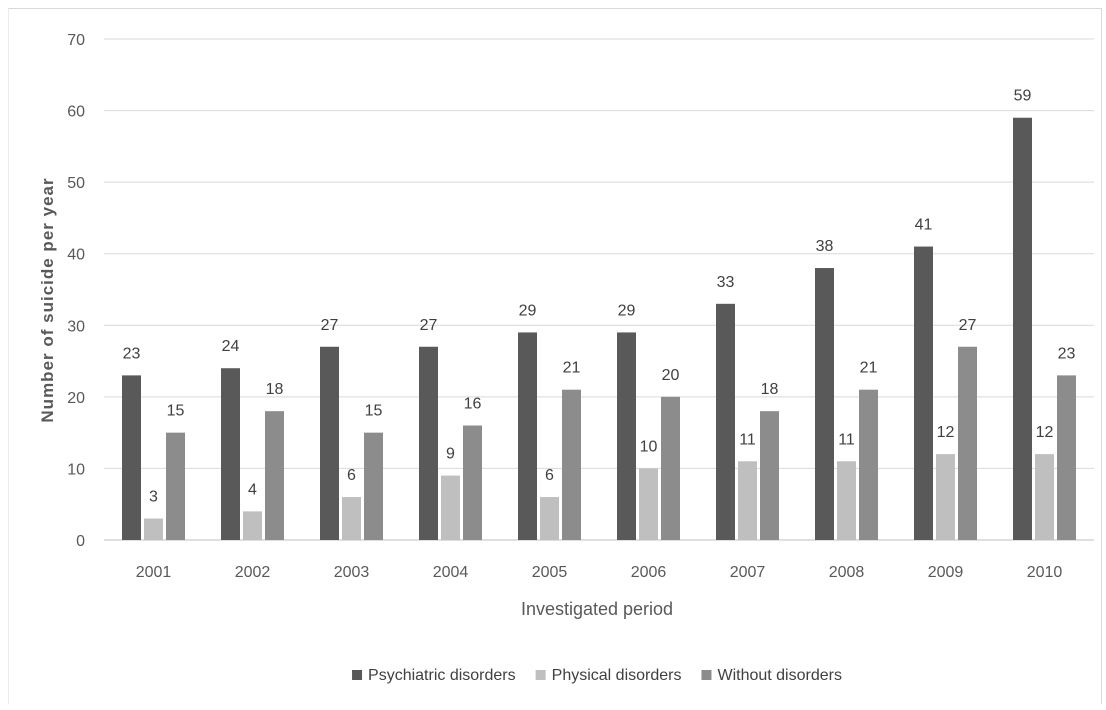 The width and height of the screenshot is (1106, 710). Describe the element at coordinates (946, 572) in the screenshot. I see `x-tick-label: 2009` at that location.